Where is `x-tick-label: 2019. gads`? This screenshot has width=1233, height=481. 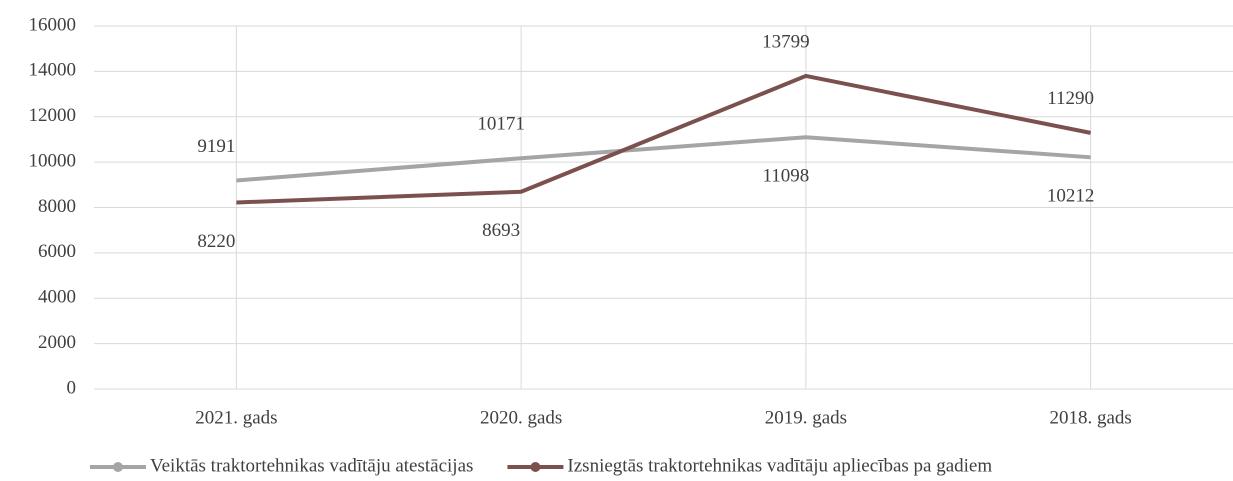
x-tick-label: 2019. gads is located at coordinates (806, 417).